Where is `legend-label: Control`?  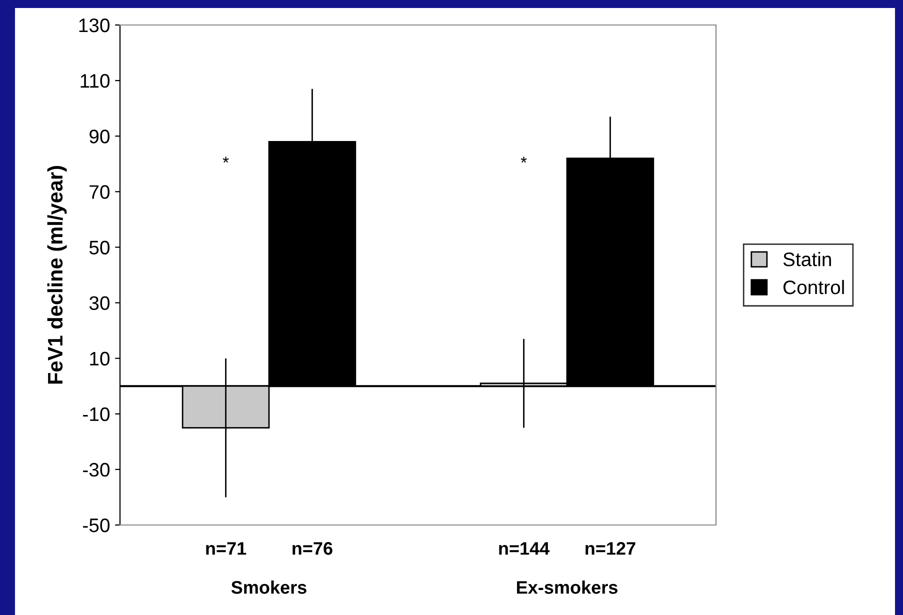 legend-label: Control is located at coordinates (813, 287).